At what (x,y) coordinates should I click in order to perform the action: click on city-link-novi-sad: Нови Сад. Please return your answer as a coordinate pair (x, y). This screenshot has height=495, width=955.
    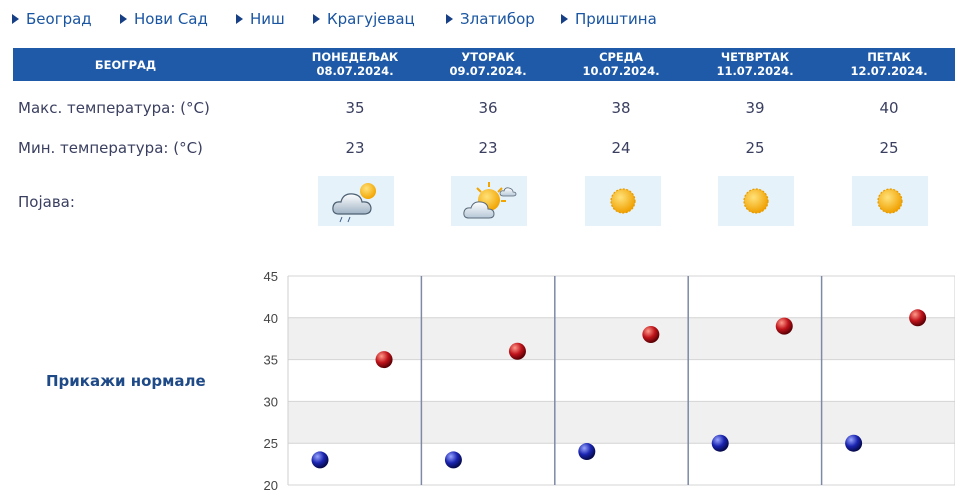
    Looking at the image, I should click on (164, 19).